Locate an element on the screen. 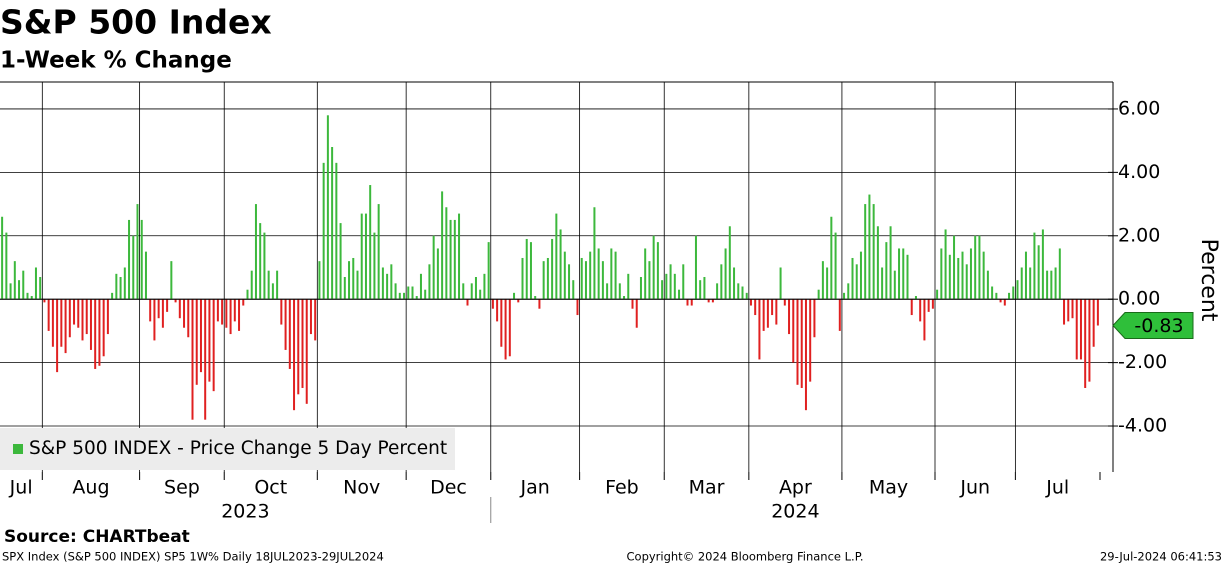 The image size is (1224, 566). last-value-label: -0.83 is located at coordinates (1158, 326).